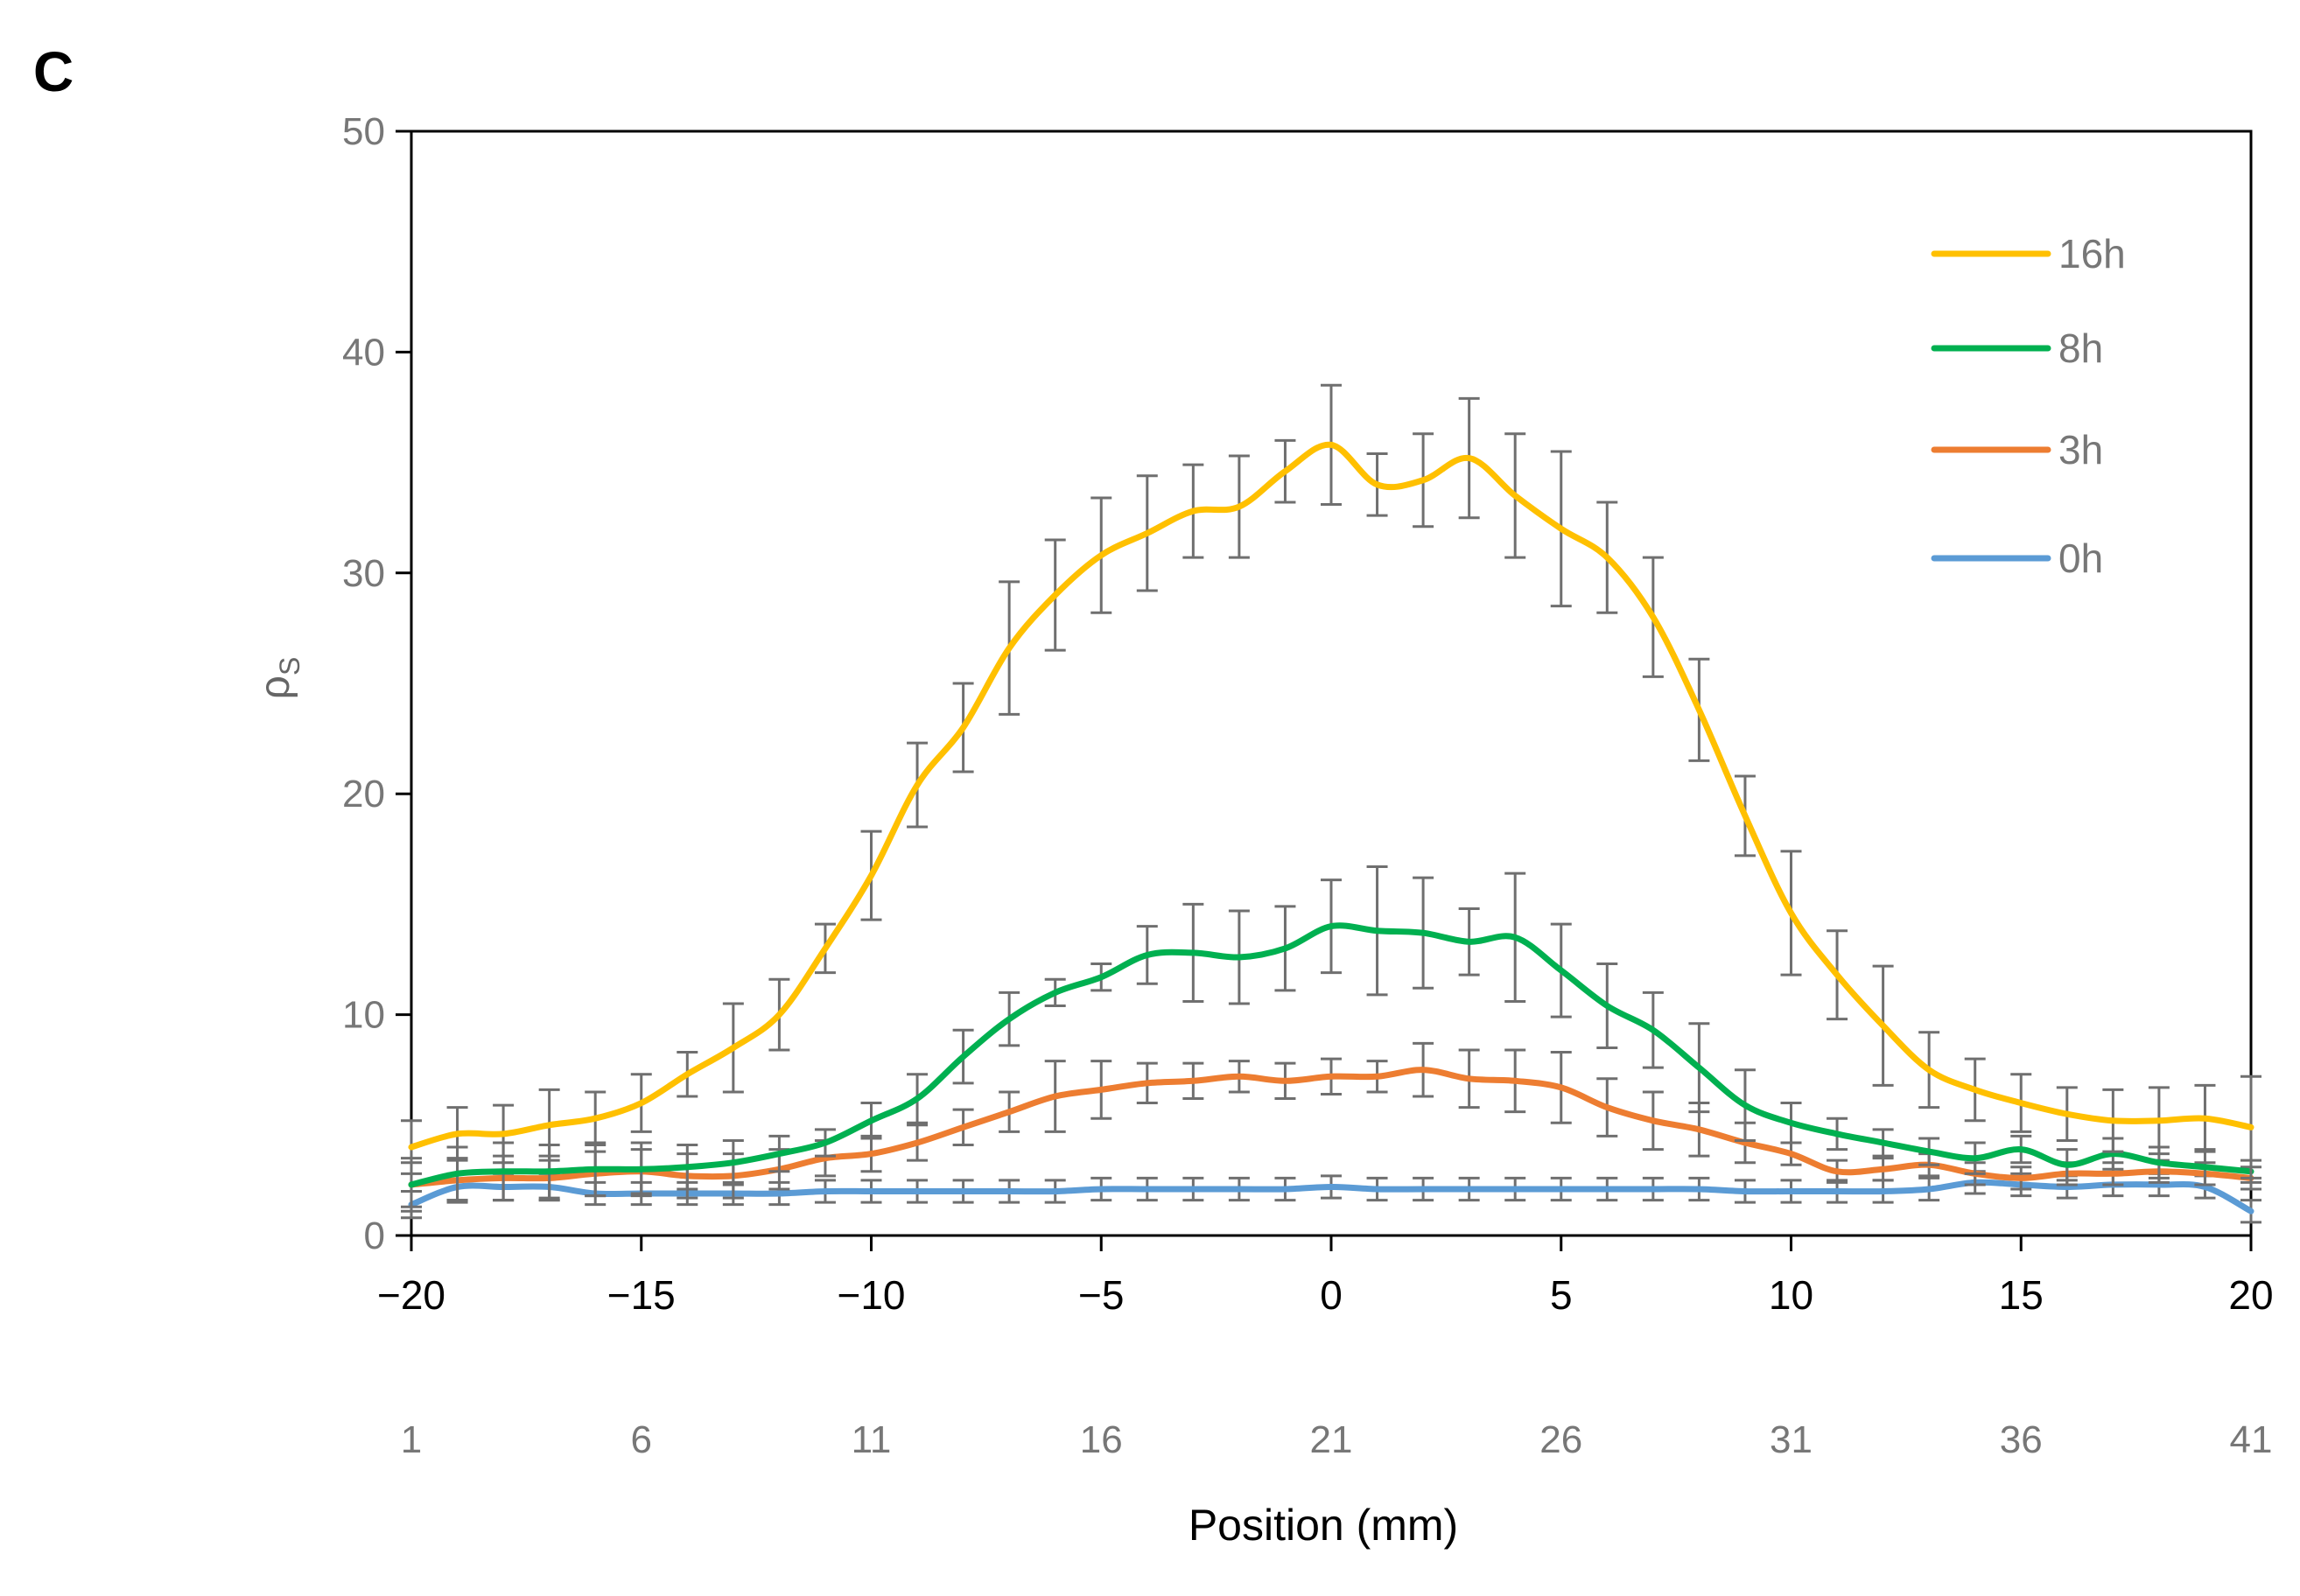 The image size is (2300, 1596). I want to click on index-tick-label: 41, so click(2251, 1439).